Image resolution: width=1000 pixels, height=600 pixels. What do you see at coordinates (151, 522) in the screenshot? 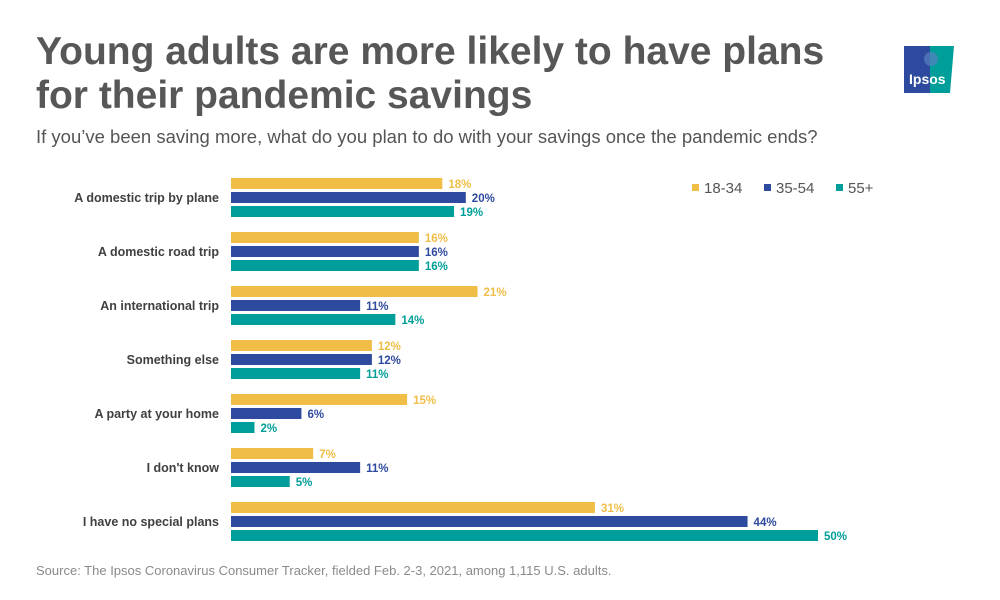
I see `category-label: I have no special plans` at bounding box center [151, 522].